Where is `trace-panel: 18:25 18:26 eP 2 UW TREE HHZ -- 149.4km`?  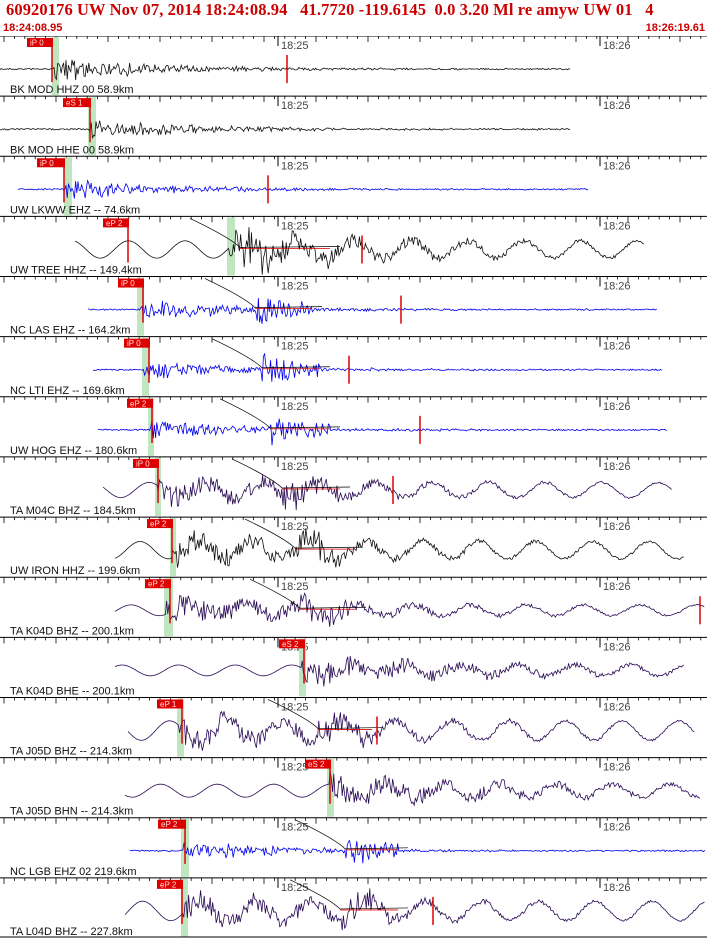
trace-panel: 18:25 18:26 eP 2 UW TREE HHZ -- 149.4km is located at coordinates (353, 246).